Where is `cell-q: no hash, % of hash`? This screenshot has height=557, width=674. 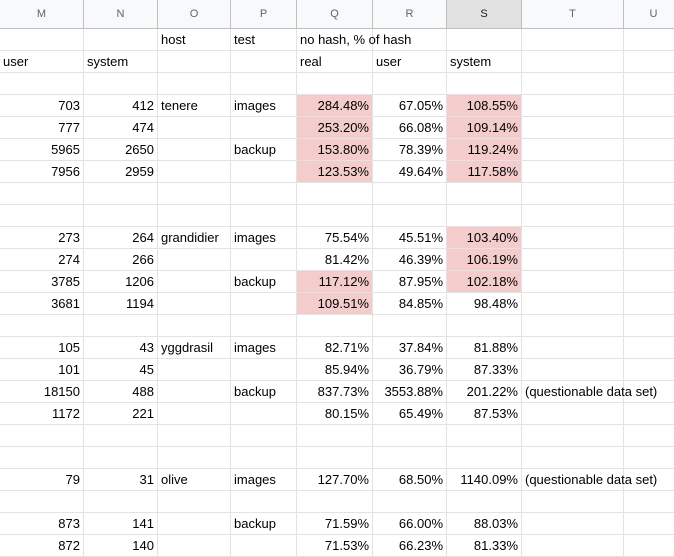 cell-q: no hash, % of hash is located at coordinates (354, 40).